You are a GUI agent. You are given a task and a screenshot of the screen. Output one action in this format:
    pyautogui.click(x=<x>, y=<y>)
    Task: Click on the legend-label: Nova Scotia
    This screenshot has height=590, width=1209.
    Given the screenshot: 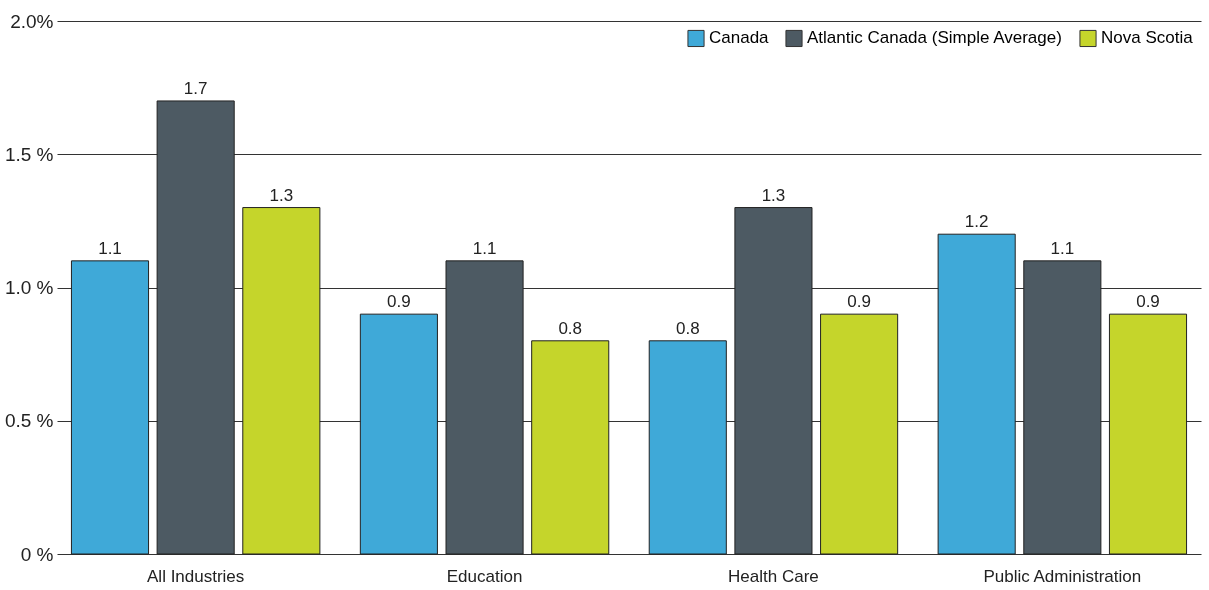 What is the action you would take?
    pyautogui.click(x=1147, y=38)
    